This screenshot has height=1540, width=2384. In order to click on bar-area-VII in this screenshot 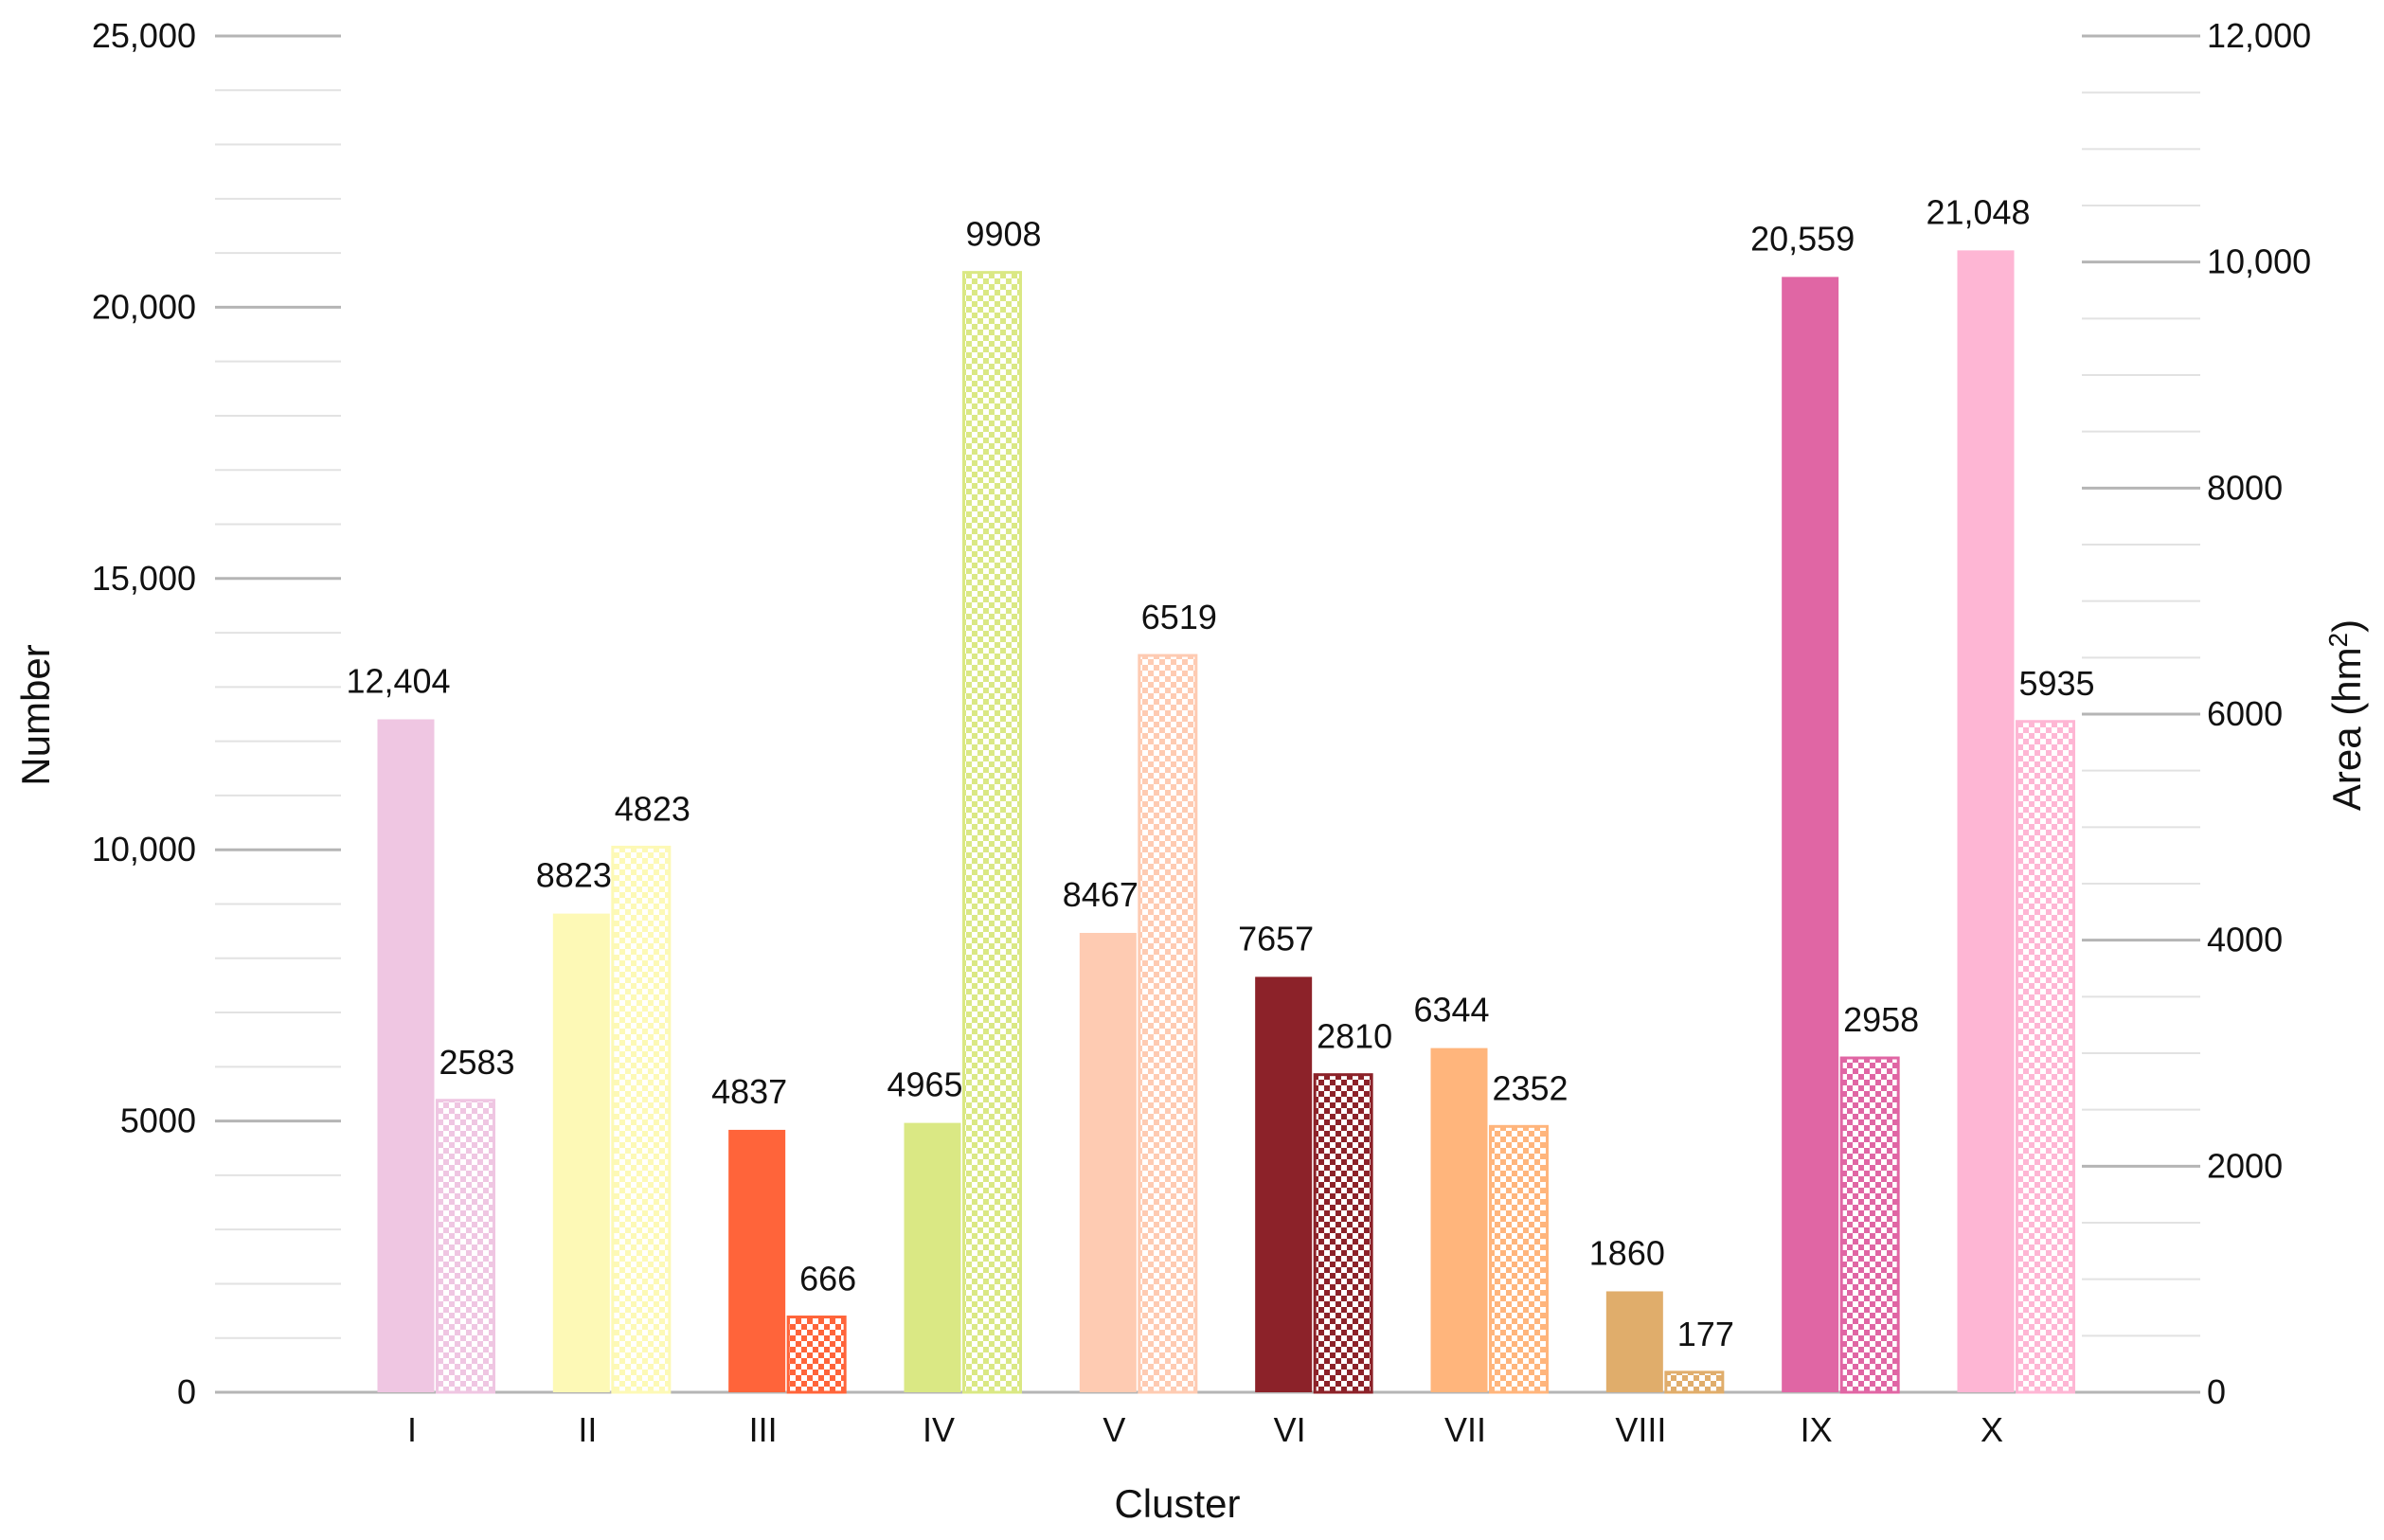, I will do `click(1519, 1259)`.